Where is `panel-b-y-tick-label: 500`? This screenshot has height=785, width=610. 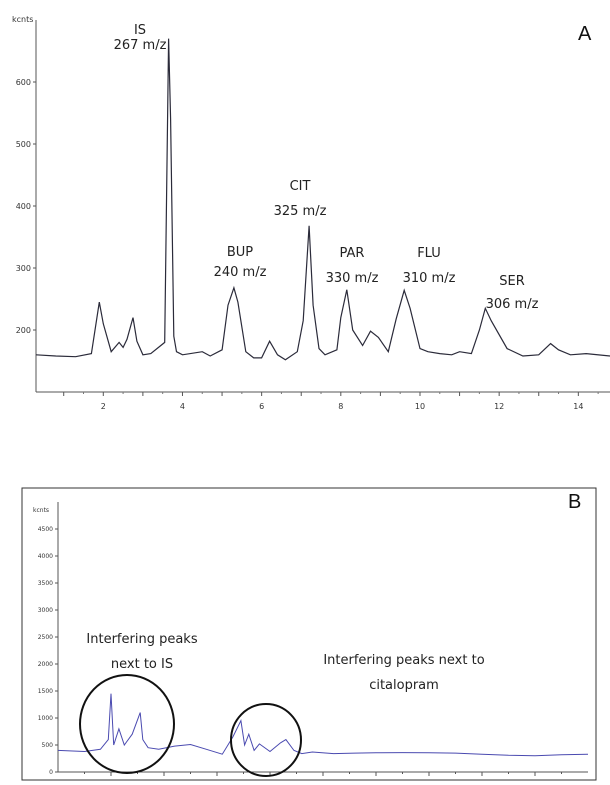 panel-b-y-tick-label: 500 is located at coordinates (48, 745).